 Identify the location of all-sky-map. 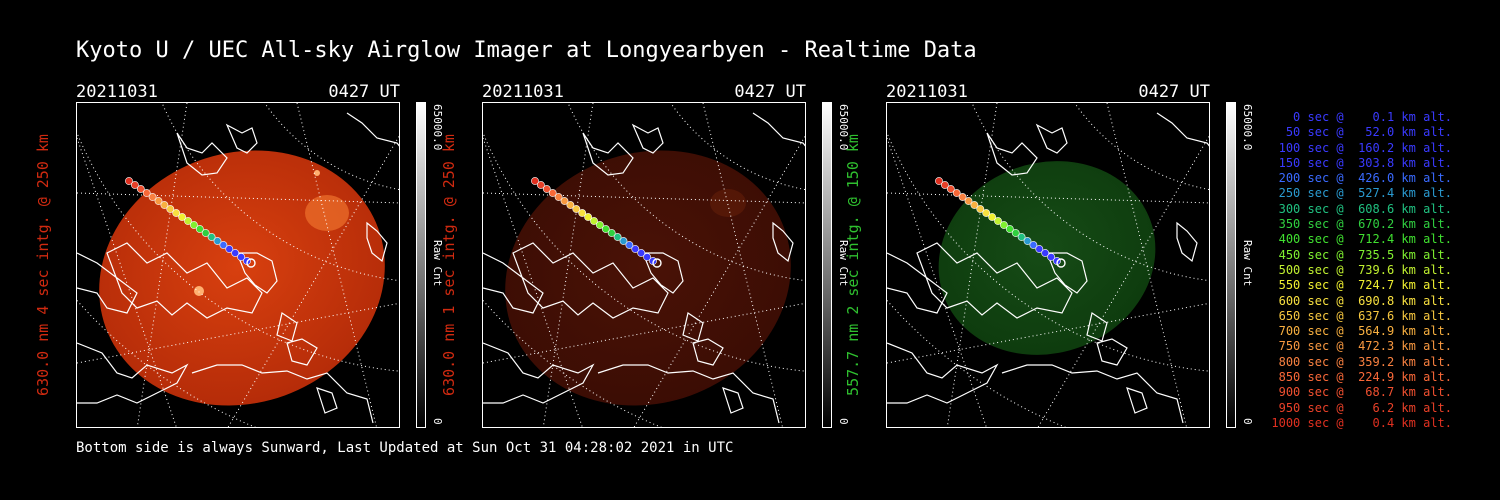
(644, 265).